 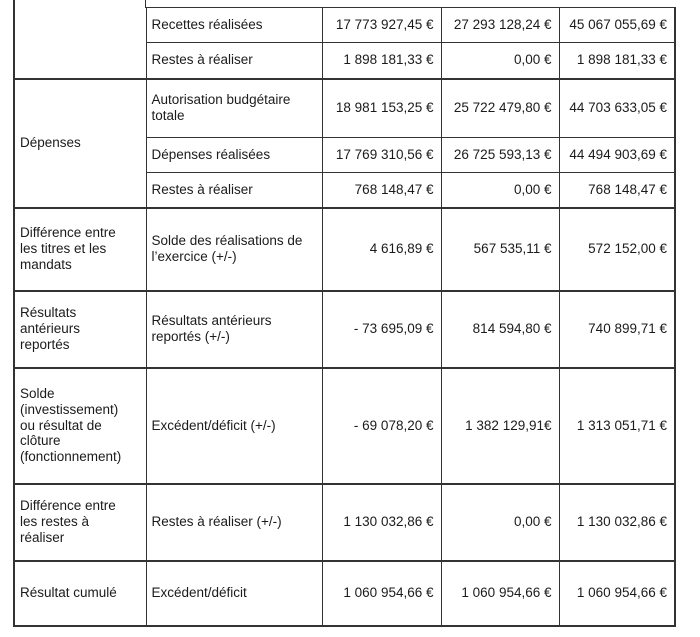 What do you see at coordinates (500, 155) in the screenshot?
I see `amount-cell: 26 725 593,13 €` at bounding box center [500, 155].